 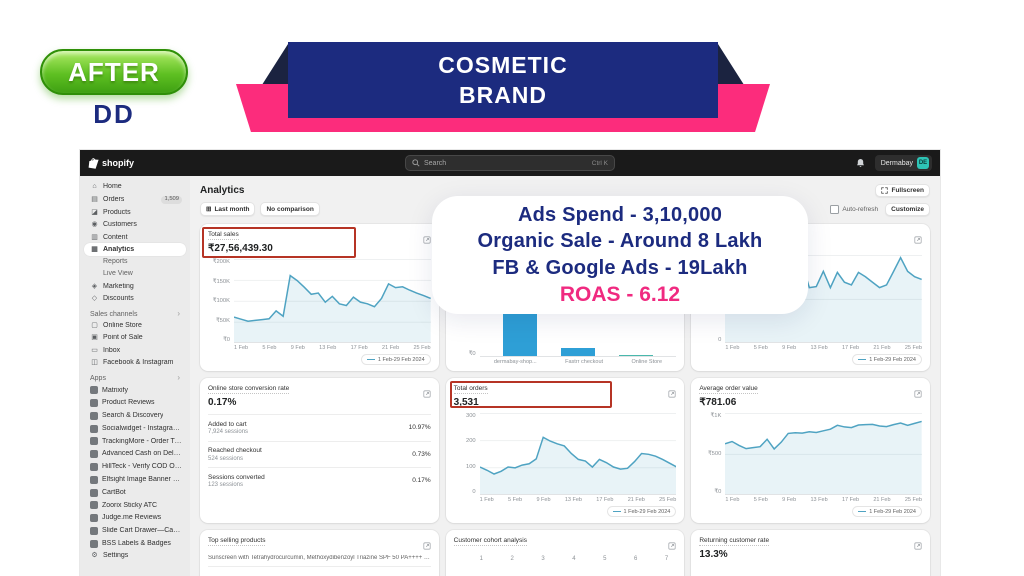 I want to click on channel-icon: ▭, so click(x=94, y=350).